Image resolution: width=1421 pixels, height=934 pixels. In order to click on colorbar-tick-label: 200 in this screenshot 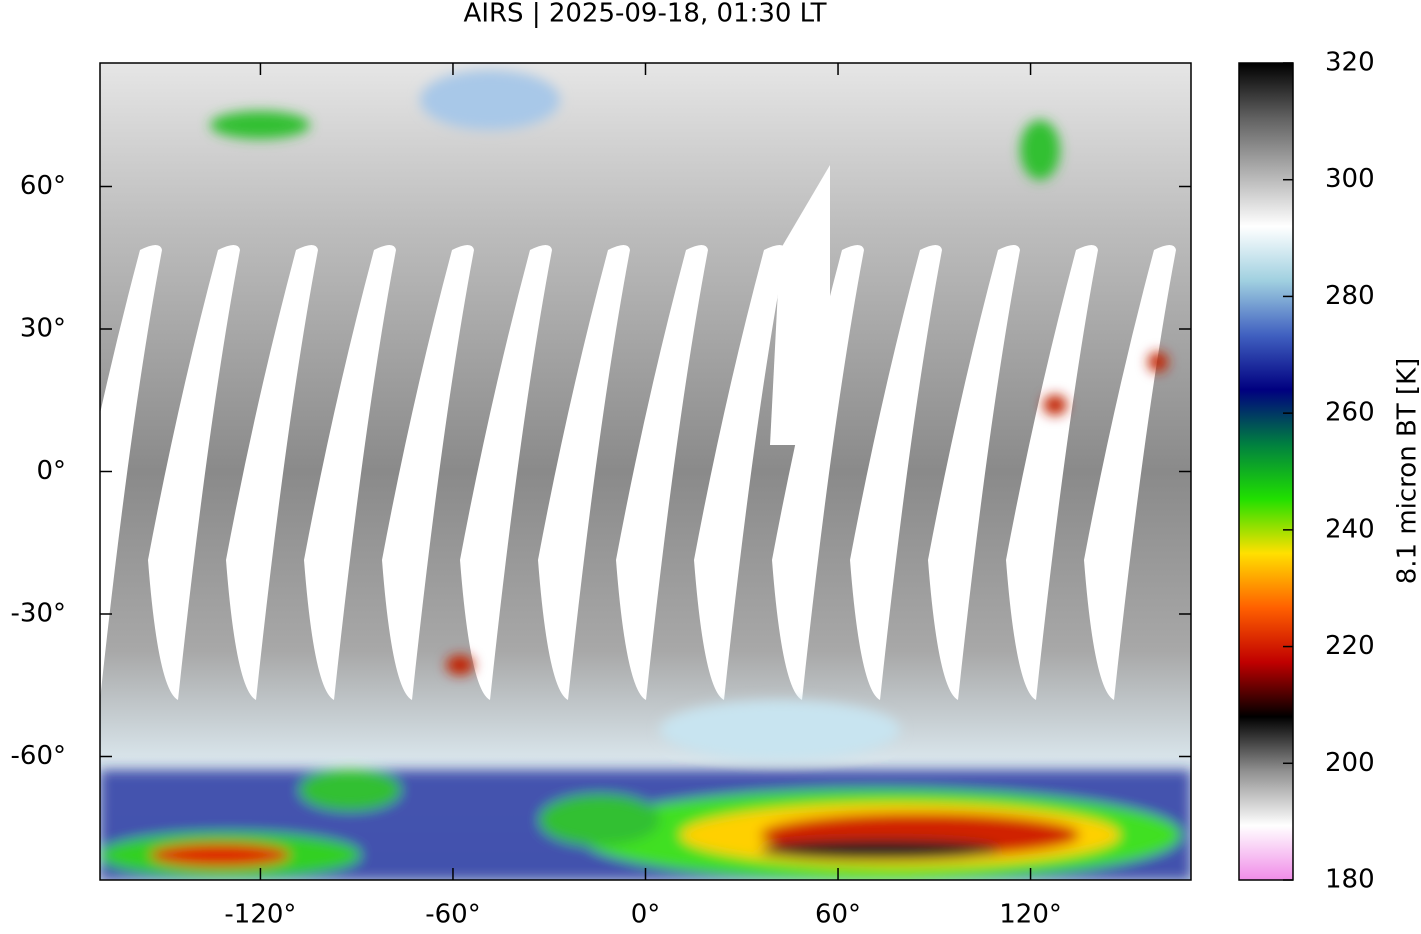, I will do `click(1350, 763)`.